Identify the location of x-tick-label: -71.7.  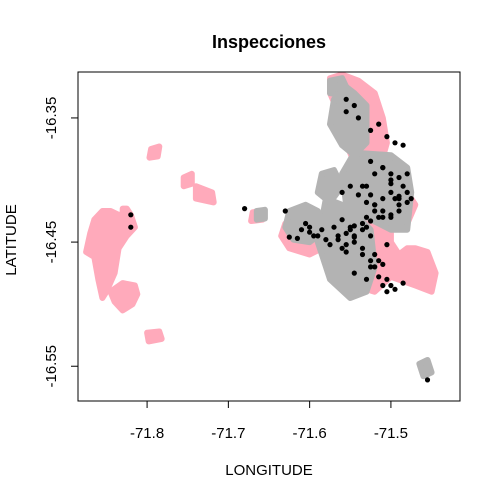
(228, 433).